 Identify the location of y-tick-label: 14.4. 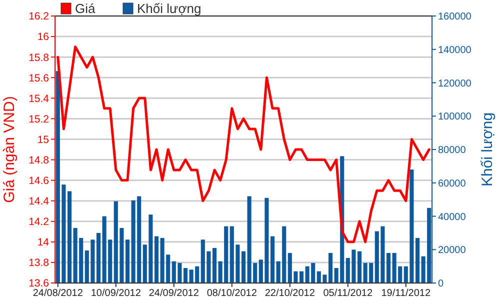
(39, 202).